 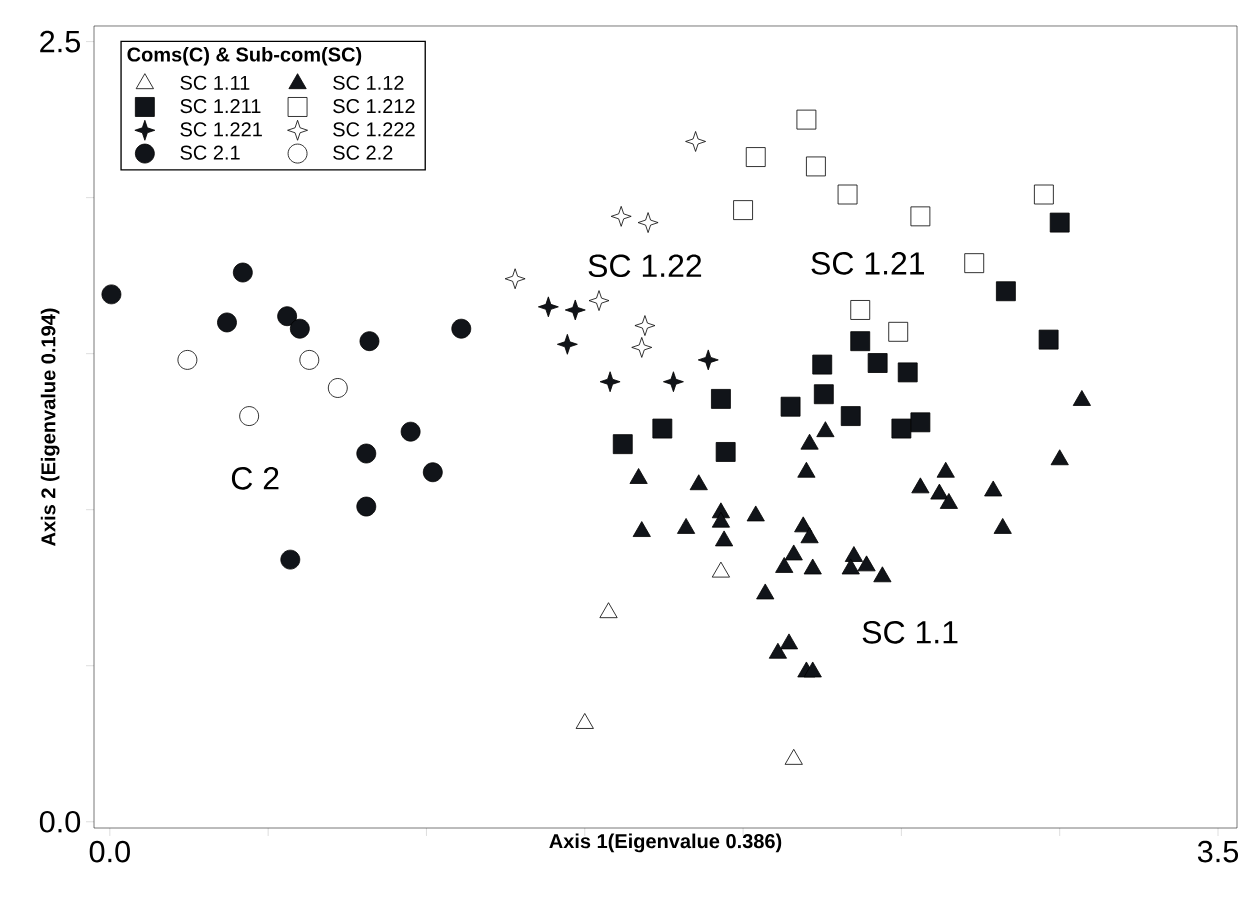 I want to click on legend-label: SC 1.211, so click(x=220, y=106).